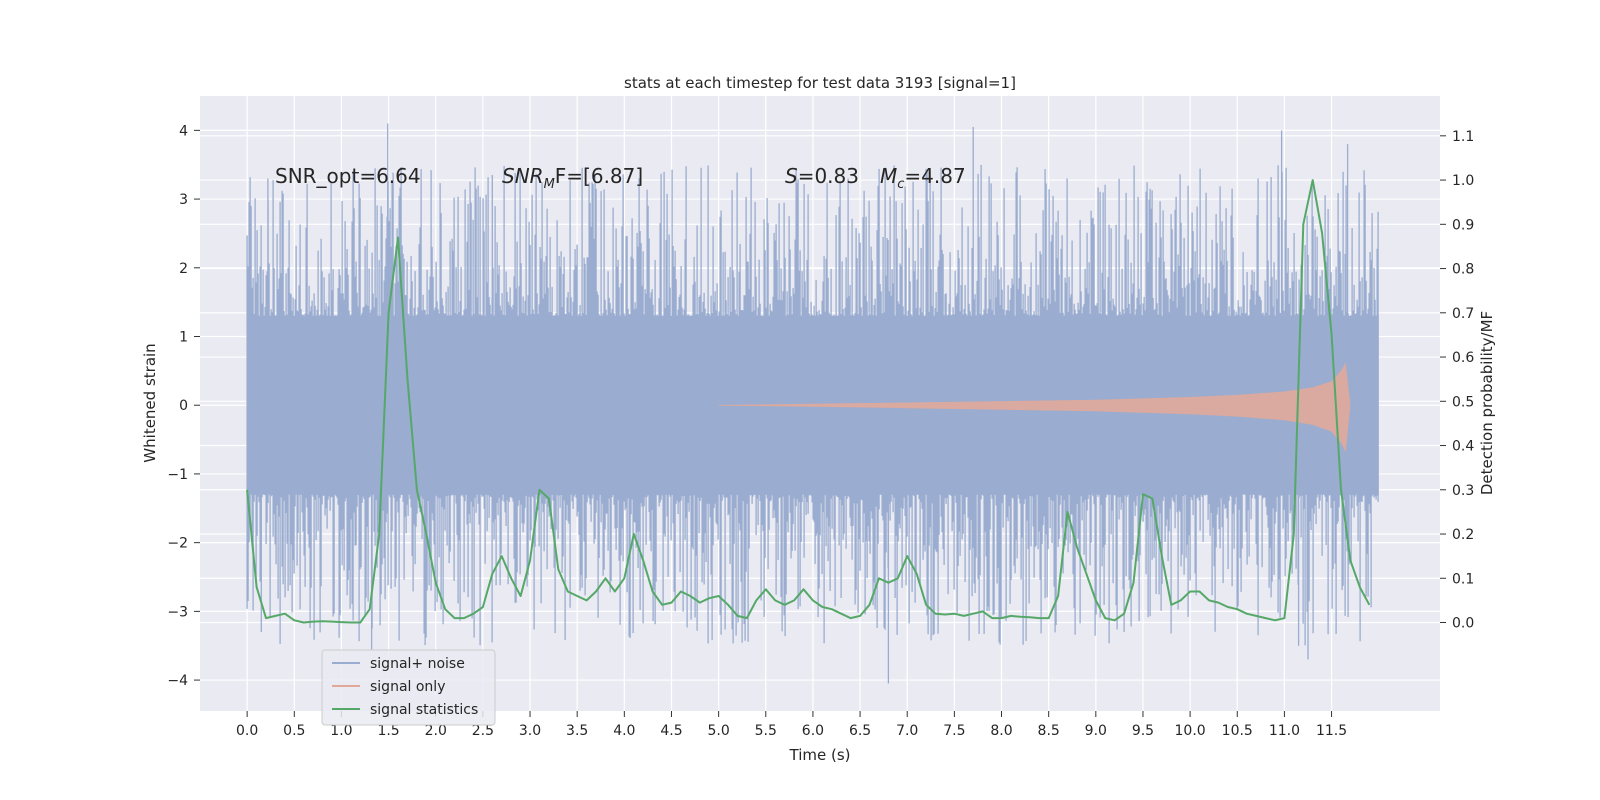  Describe the element at coordinates (907, 731) in the screenshot. I see `x-tick-label: 7.0` at that location.